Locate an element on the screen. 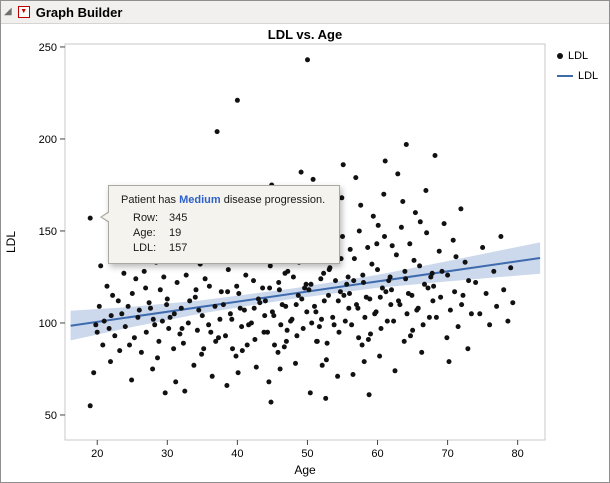 The height and width of the screenshot is (483, 610). y-axis-label: LDL is located at coordinates (11, 242).